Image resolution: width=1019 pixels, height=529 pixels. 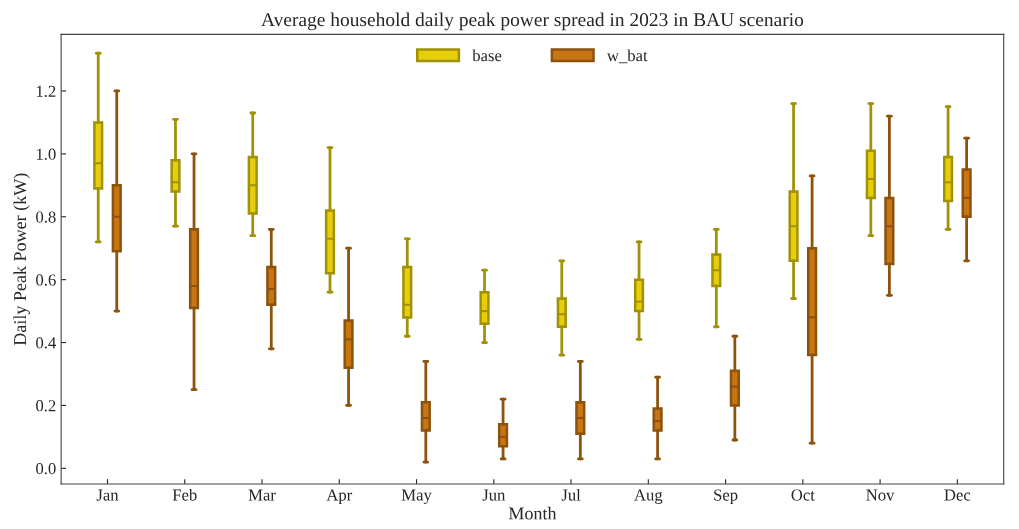 What do you see at coordinates (46, 154) in the screenshot?
I see `y-tick-label: 1.0` at bounding box center [46, 154].